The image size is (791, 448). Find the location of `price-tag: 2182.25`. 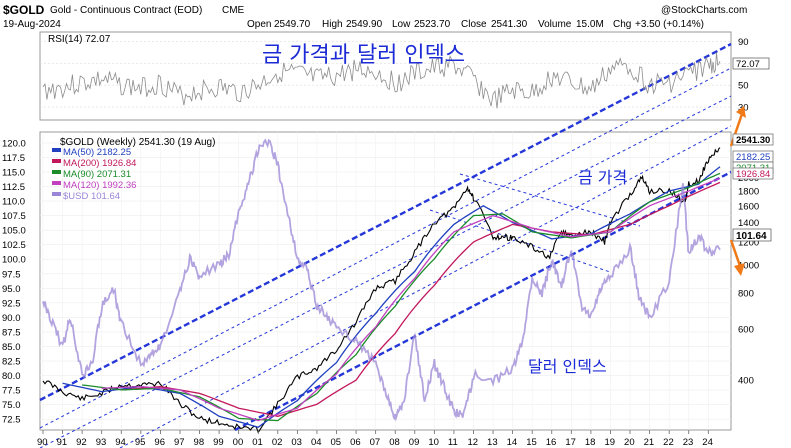

price-tag: 2182.25 is located at coordinates (753, 157).